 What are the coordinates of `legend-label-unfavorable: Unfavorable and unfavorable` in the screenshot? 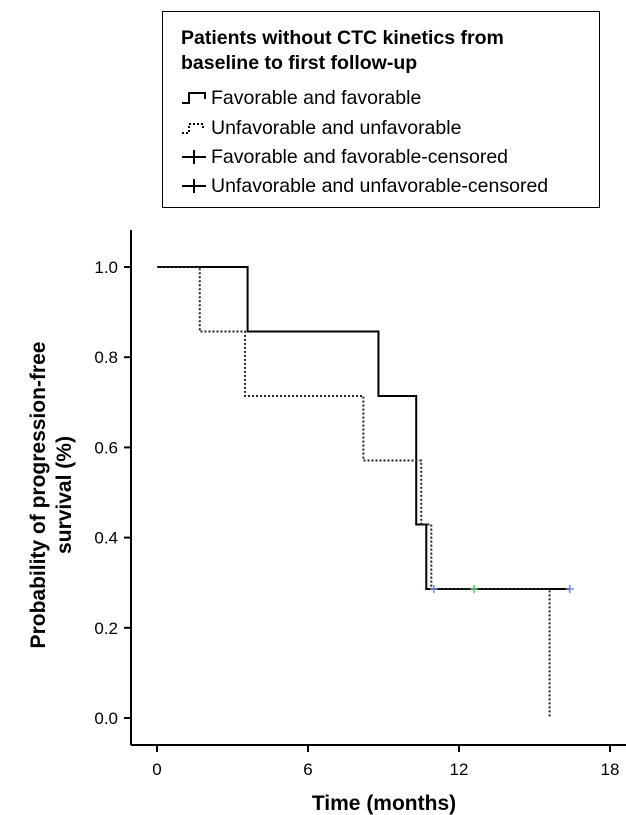 It's located at (336, 128).